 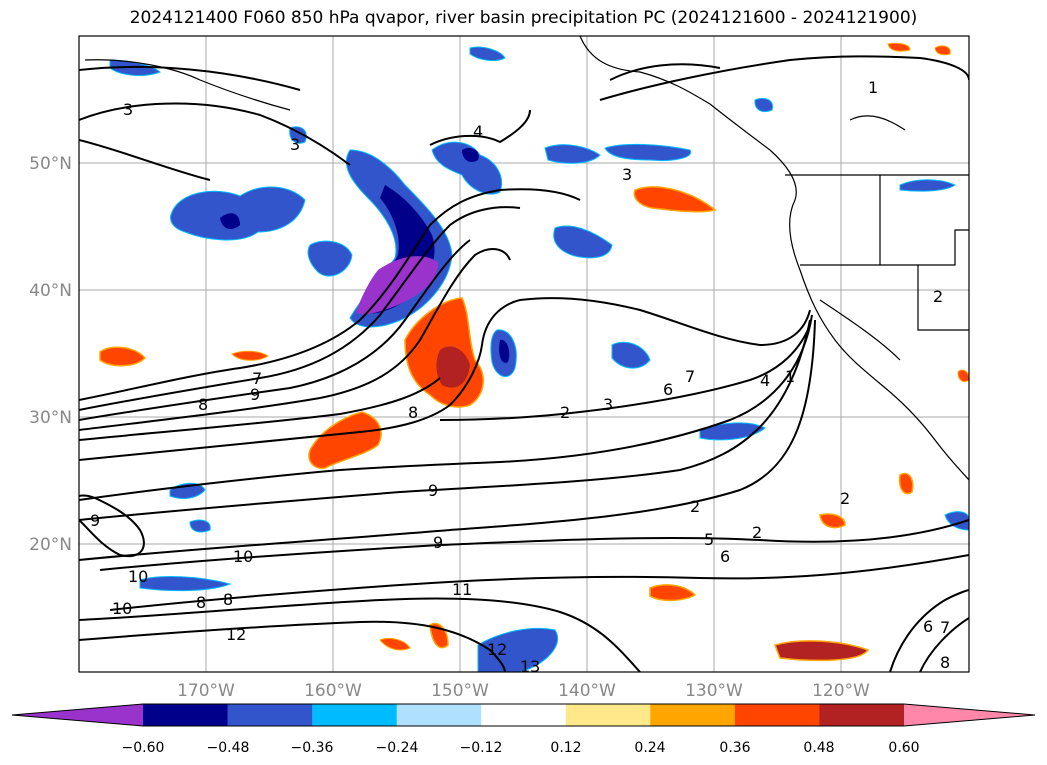 What do you see at coordinates (50, 545) in the screenshot?
I see `lat-label: 20°N` at bounding box center [50, 545].